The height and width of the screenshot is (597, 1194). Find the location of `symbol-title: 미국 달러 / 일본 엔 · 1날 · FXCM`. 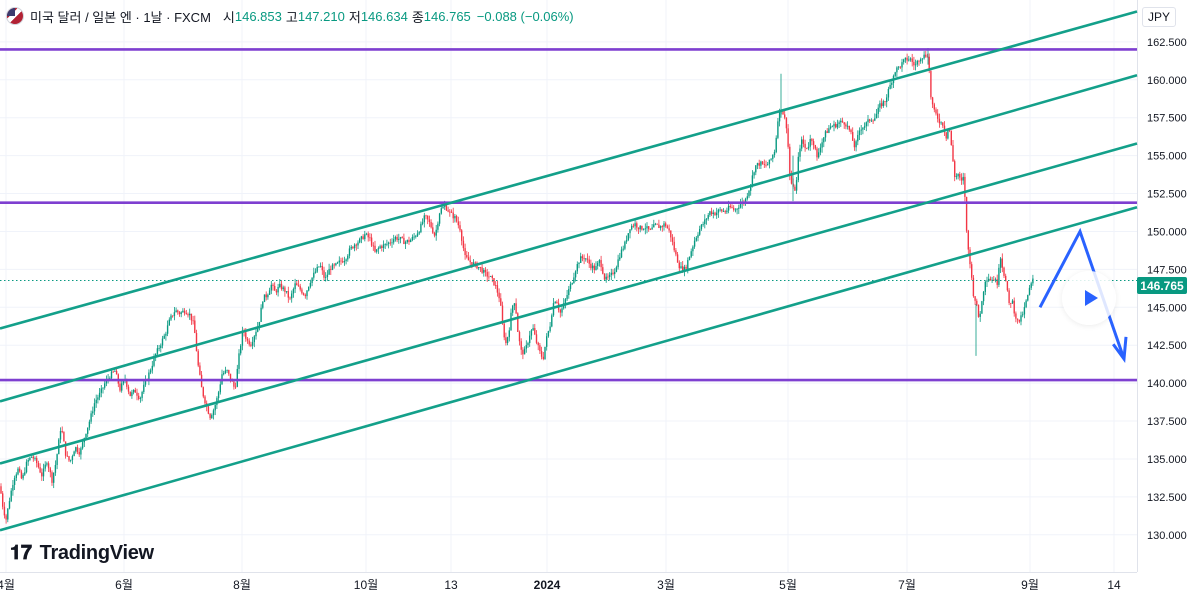

symbol-title: 미국 달러 / 일본 엔 · 1날 · FXCM is located at coordinates (120, 17).